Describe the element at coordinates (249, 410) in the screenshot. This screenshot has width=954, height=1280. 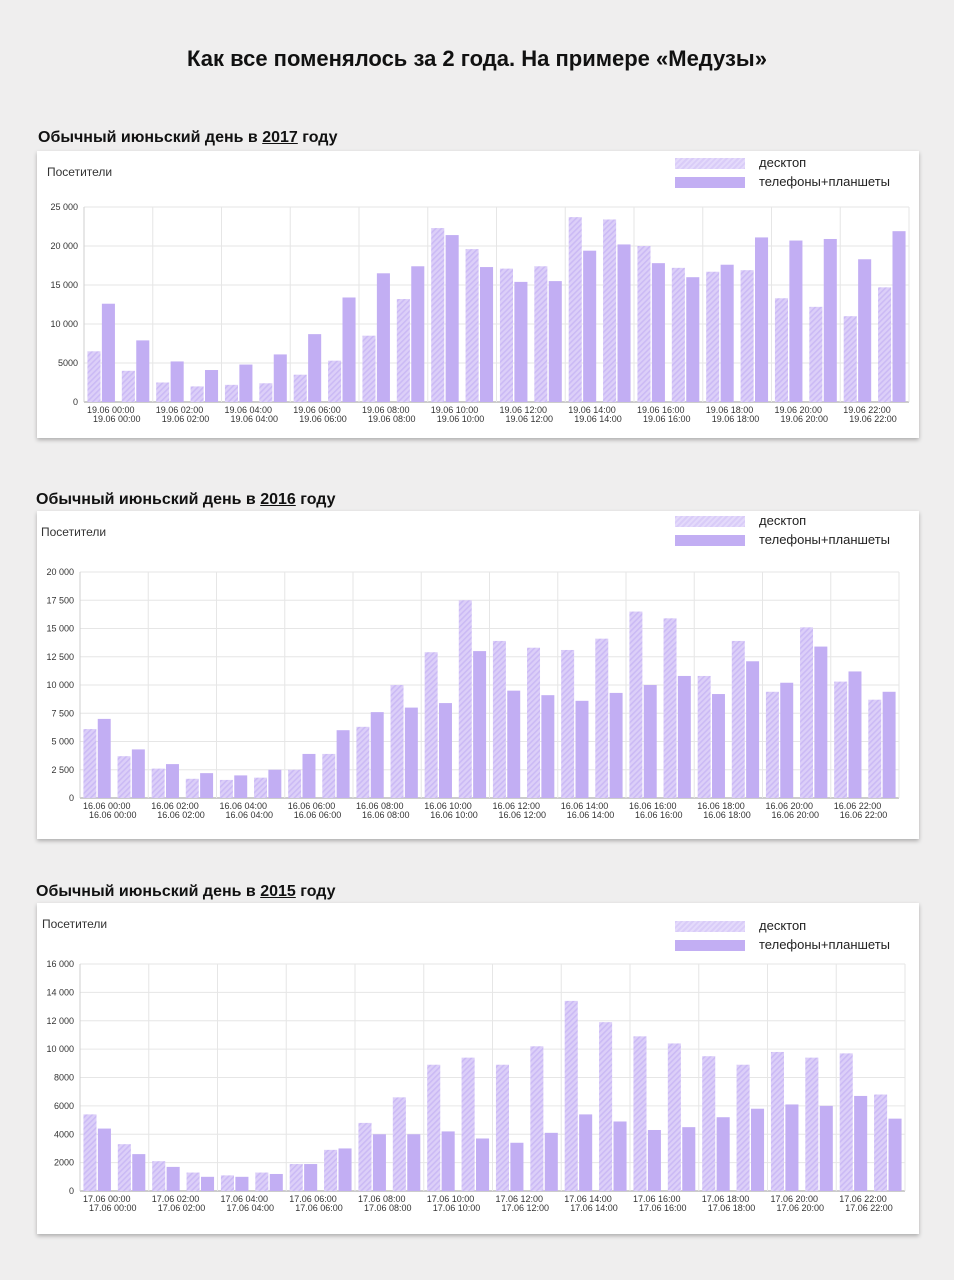
I see `x-tick-label: 19.06 04:00` at that location.